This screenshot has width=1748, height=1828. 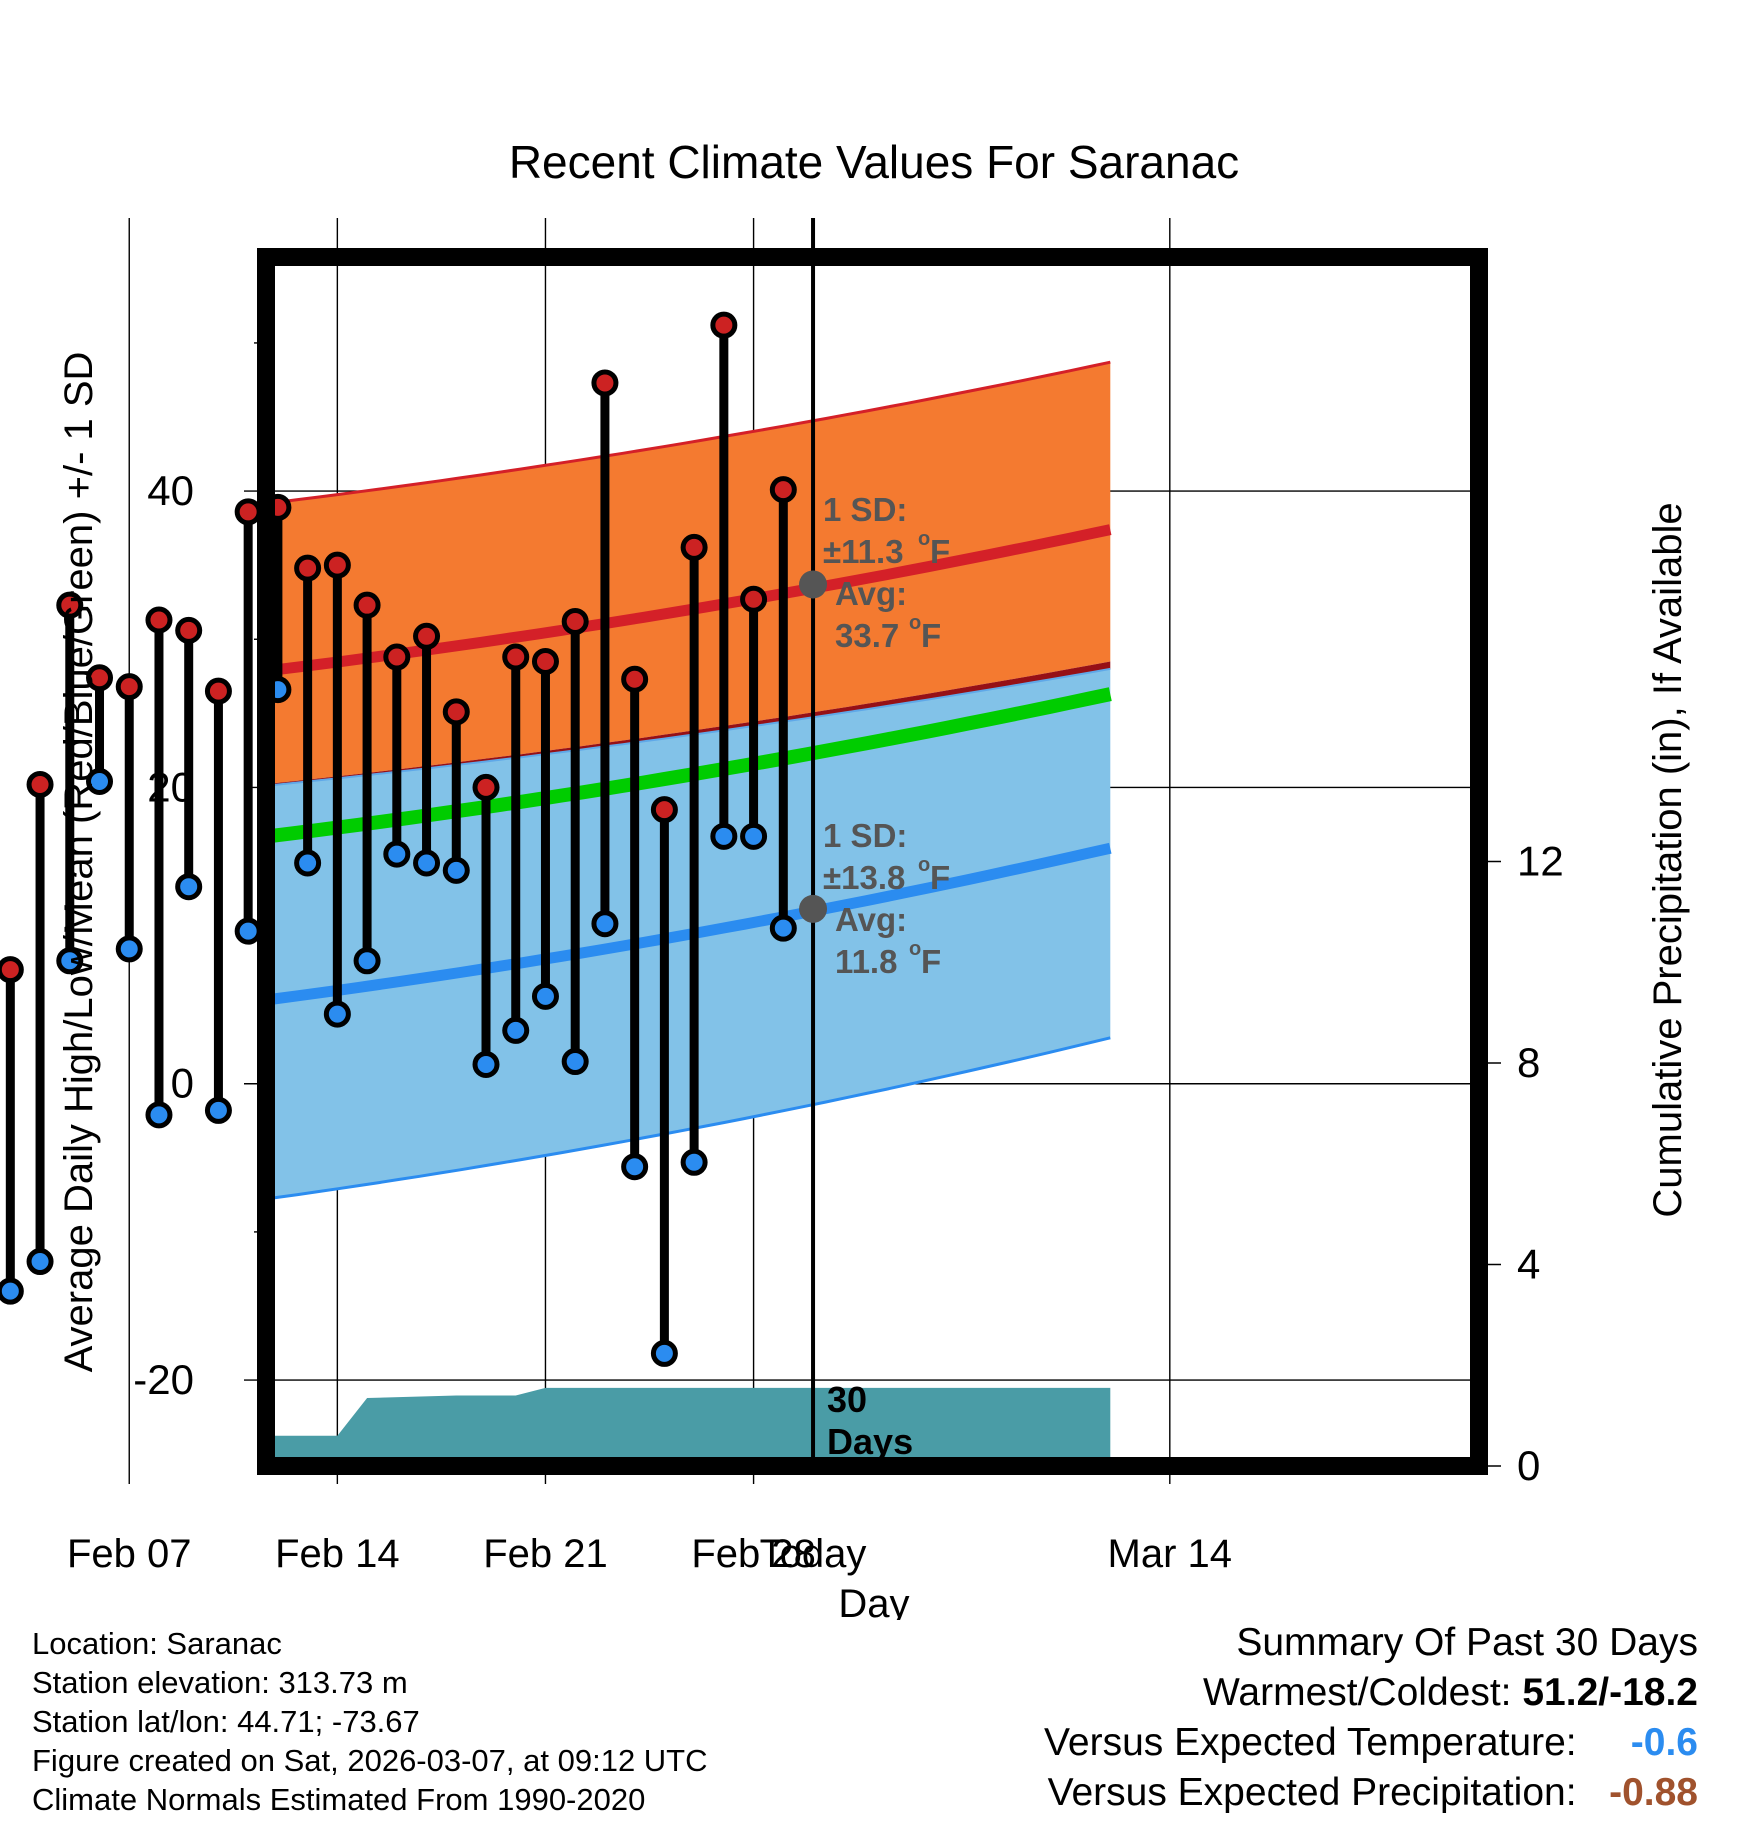 What do you see at coordinates (865, 835) in the screenshot?
I see `low-sd-label: 1 SD:` at bounding box center [865, 835].